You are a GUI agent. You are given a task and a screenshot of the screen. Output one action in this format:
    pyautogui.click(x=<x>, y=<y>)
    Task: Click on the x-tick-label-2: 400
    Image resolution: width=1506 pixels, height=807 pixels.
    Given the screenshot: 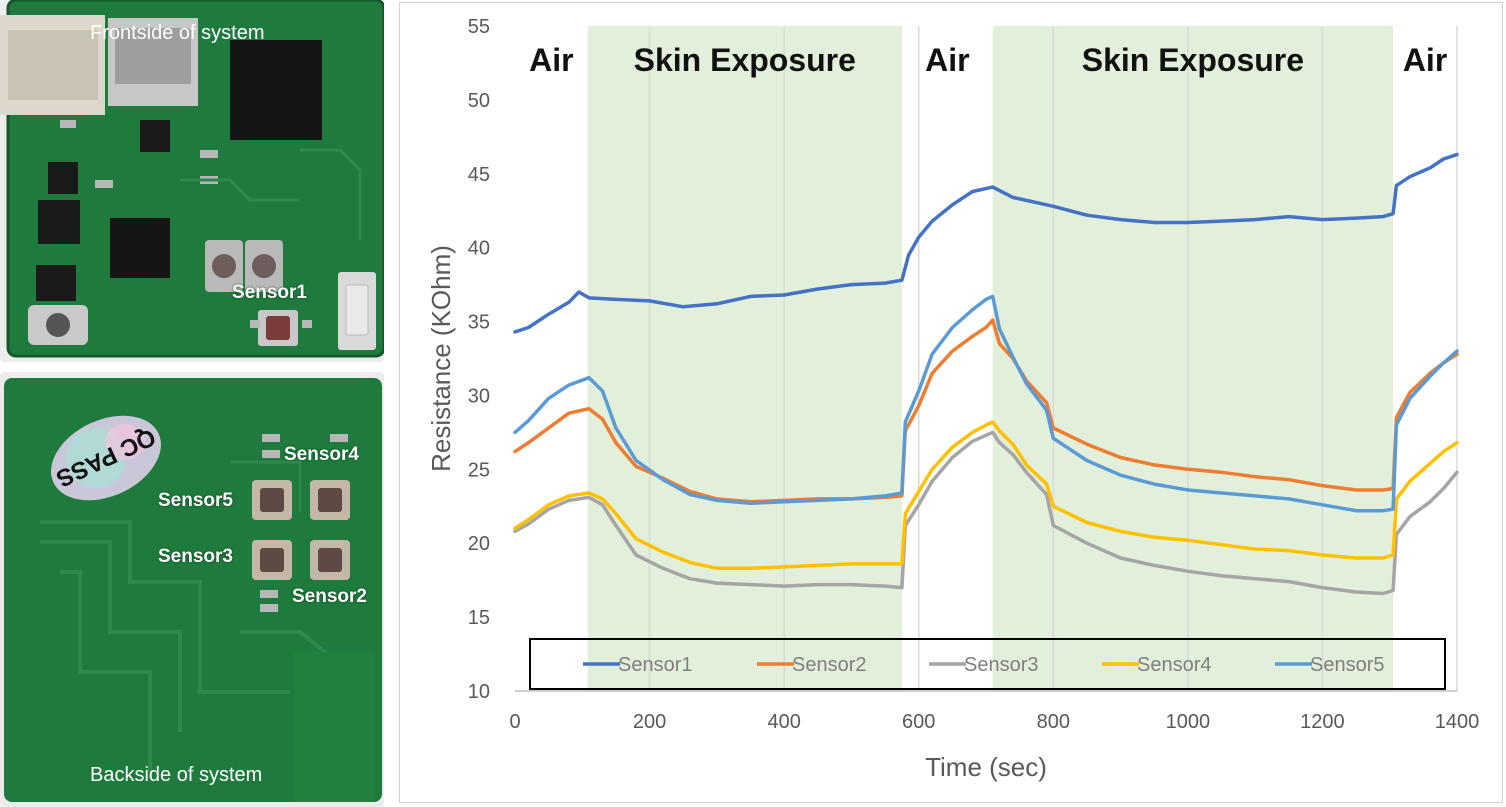 What is the action you would take?
    pyautogui.click(x=783, y=722)
    